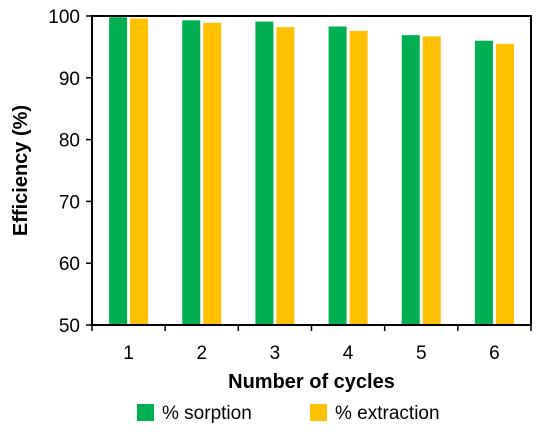 The width and height of the screenshot is (550, 432). Describe the element at coordinates (69, 79) in the screenshot. I see `y-tick-label: 90` at that location.